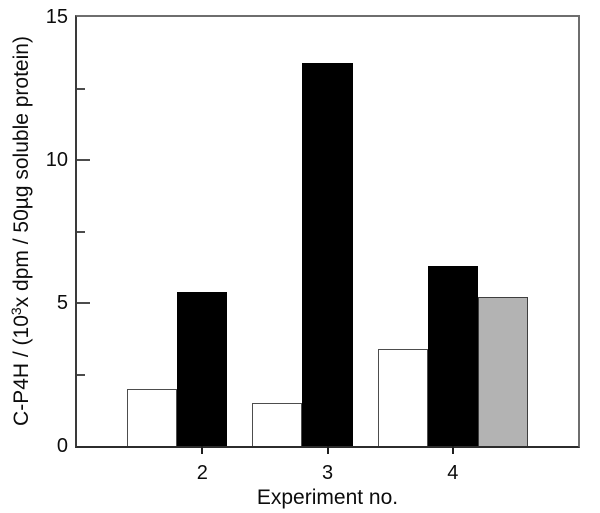  Describe the element at coordinates (152, 417) in the screenshot. I see `bar-exp2-white-bar` at that location.